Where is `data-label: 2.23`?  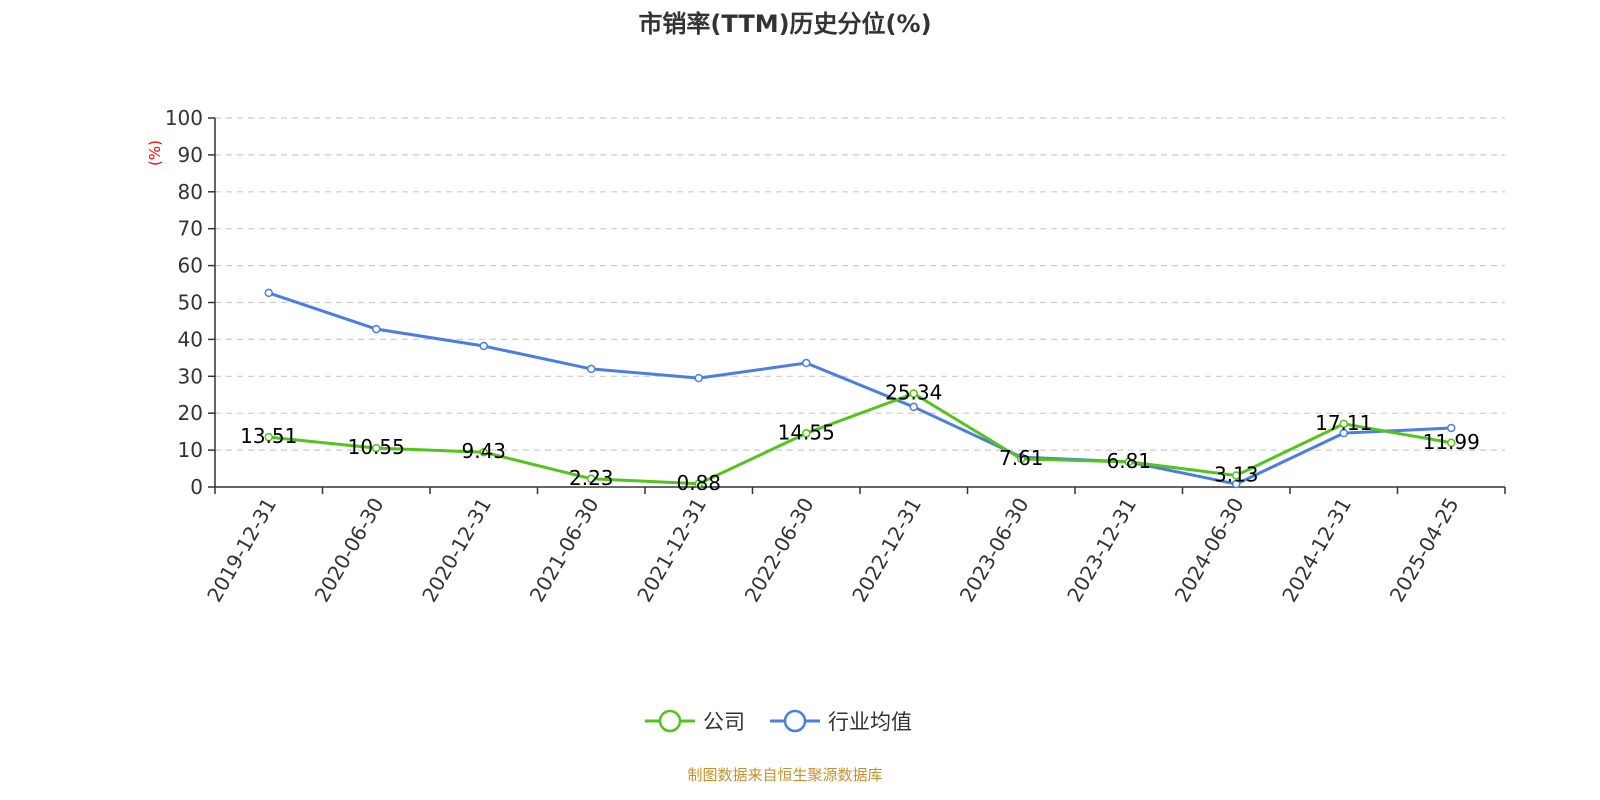
data-label: 2.23 is located at coordinates (591, 478).